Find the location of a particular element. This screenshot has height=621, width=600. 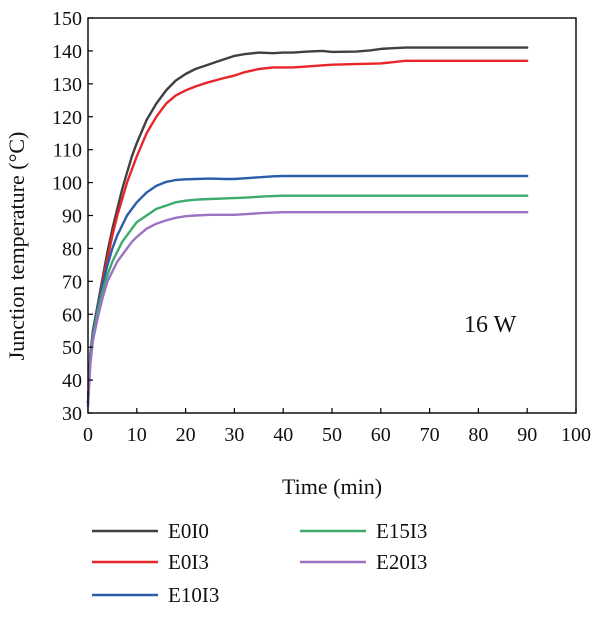

y-tick-label: 60 is located at coordinates (72, 315).